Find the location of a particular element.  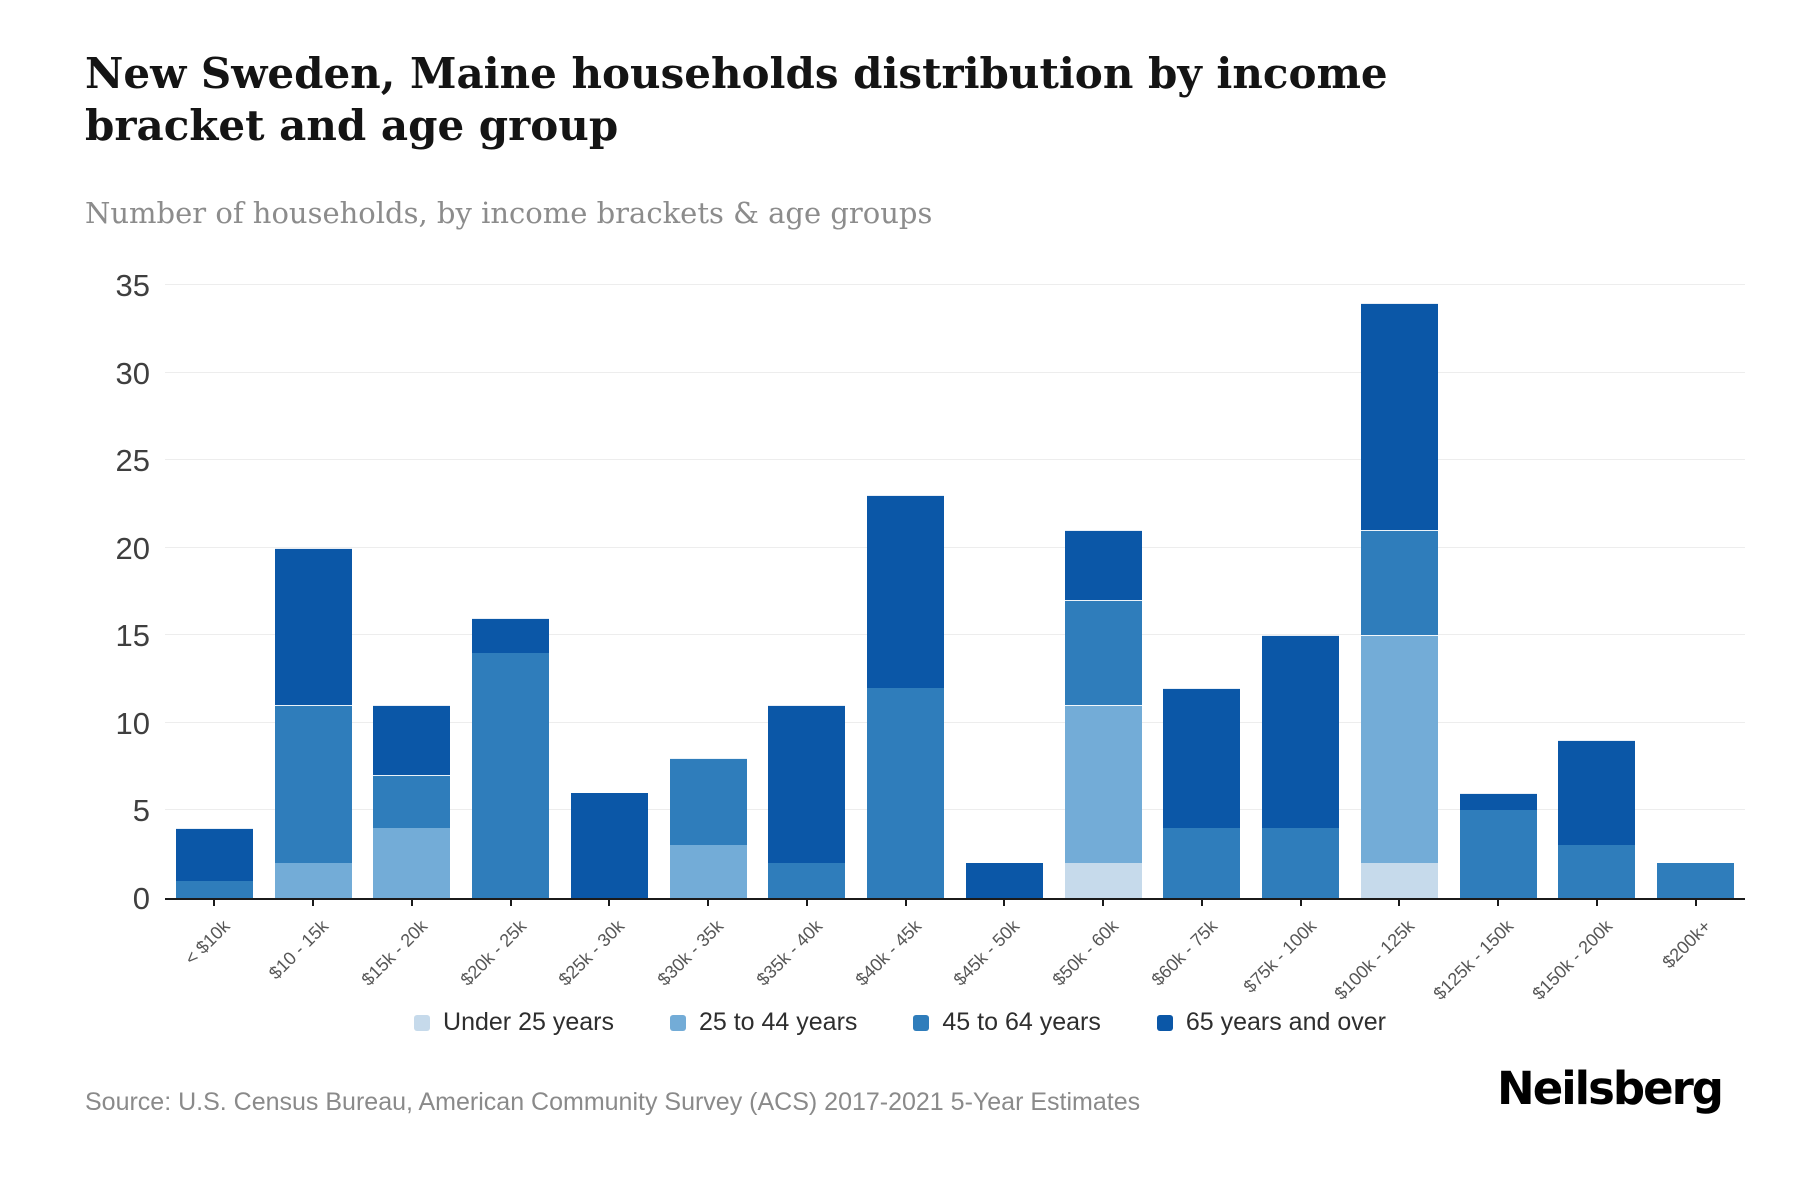

x-axis-label: $45k - 50k is located at coordinates (986, 953).